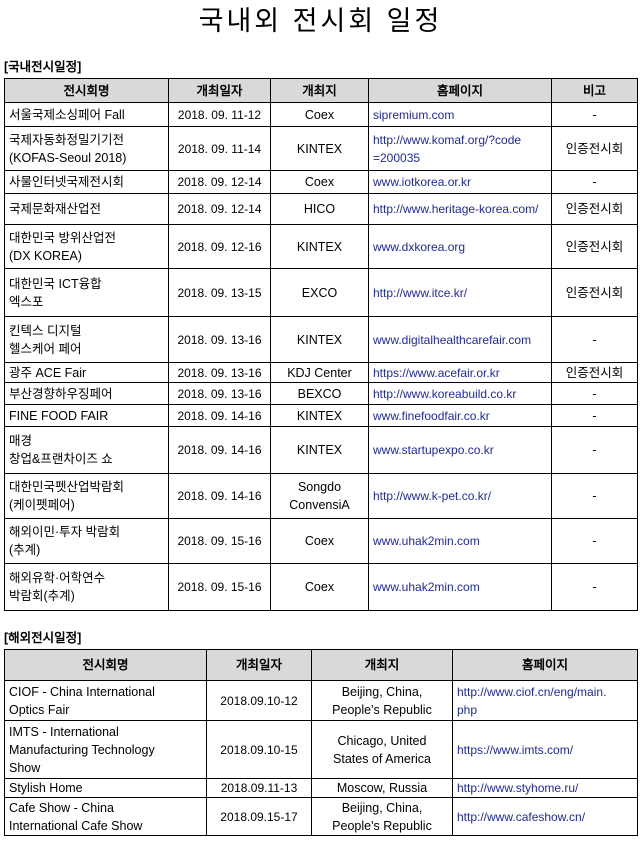  I want to click on homepage-link: http://www.k-pet.co.kr/, so click(460, 496).